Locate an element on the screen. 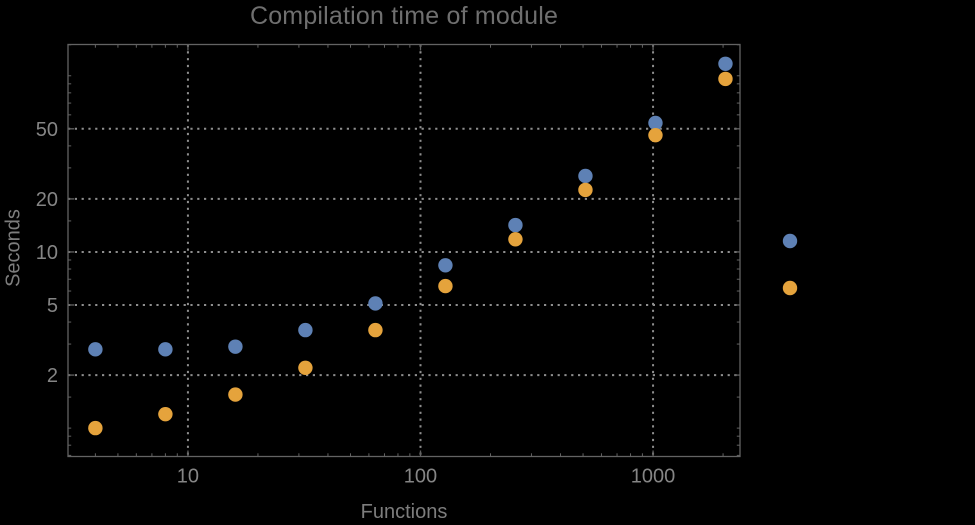  y-axis-label: Seconds is located at coordinates (13, 248).